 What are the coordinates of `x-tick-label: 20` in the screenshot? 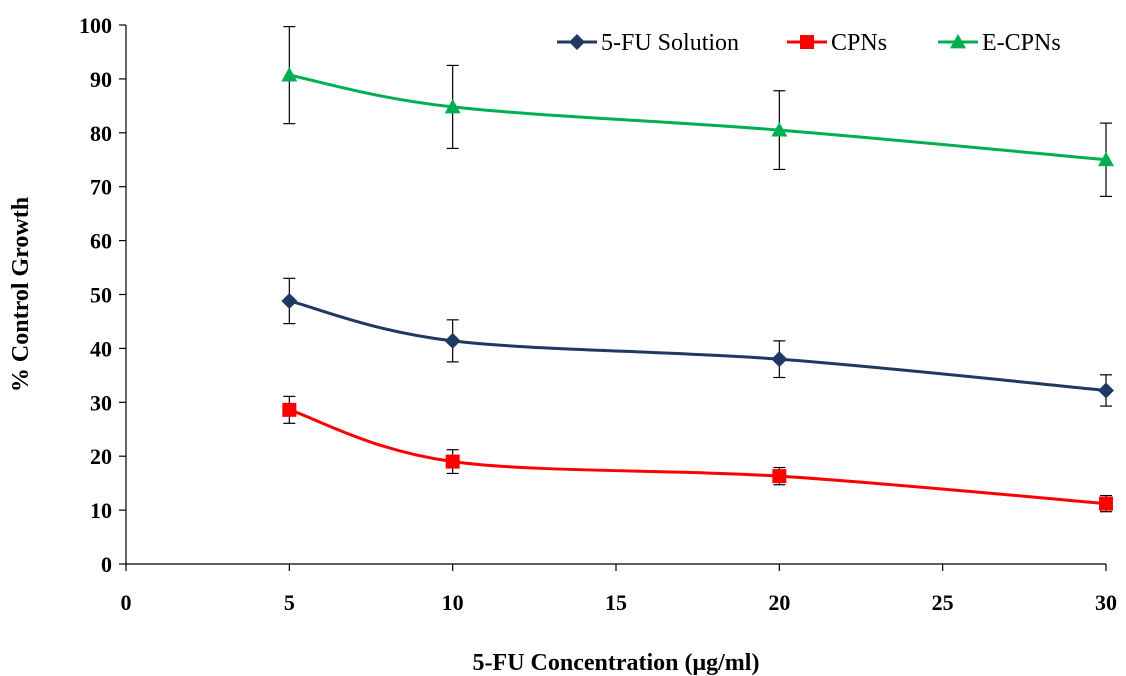 It's located at (779, 602).